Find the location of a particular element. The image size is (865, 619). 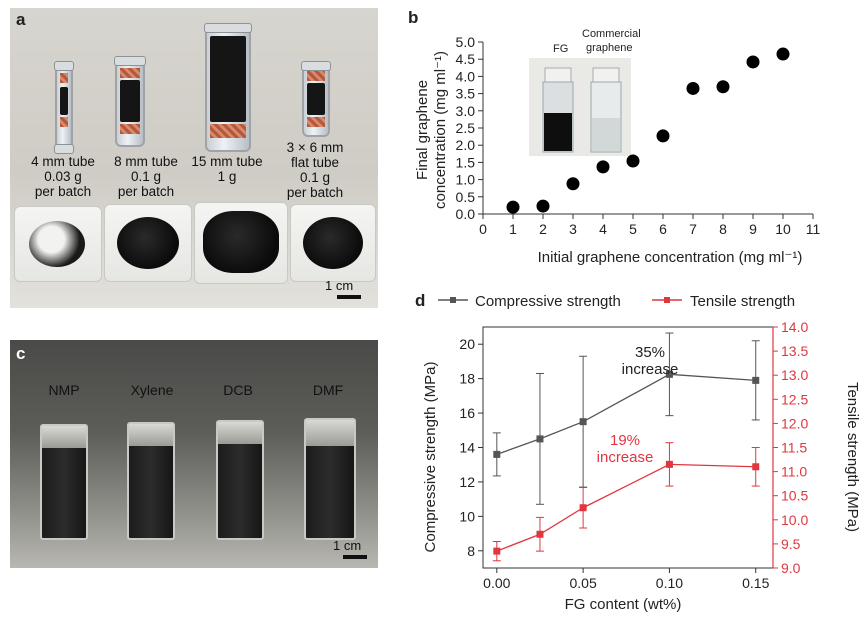

chart-b-points is located at coordinates (648, 130).